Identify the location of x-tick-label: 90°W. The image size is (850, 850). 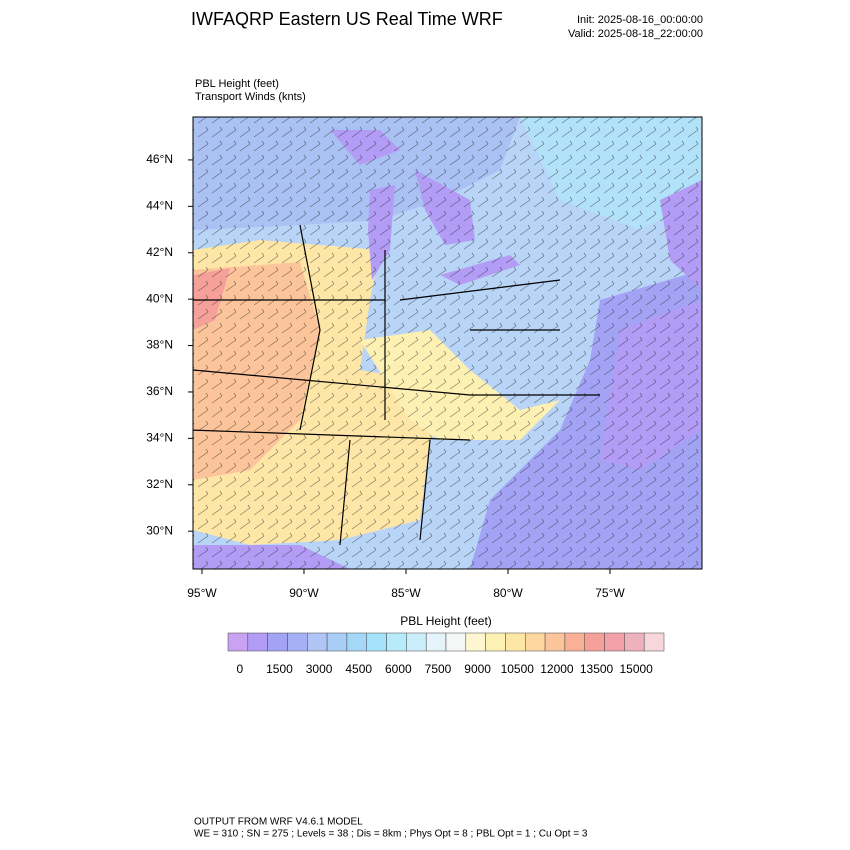
(304, 593).